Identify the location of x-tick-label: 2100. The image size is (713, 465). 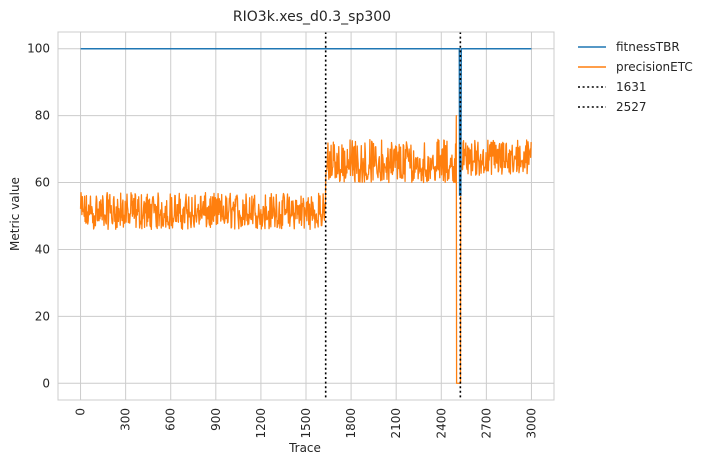
(396, 423).